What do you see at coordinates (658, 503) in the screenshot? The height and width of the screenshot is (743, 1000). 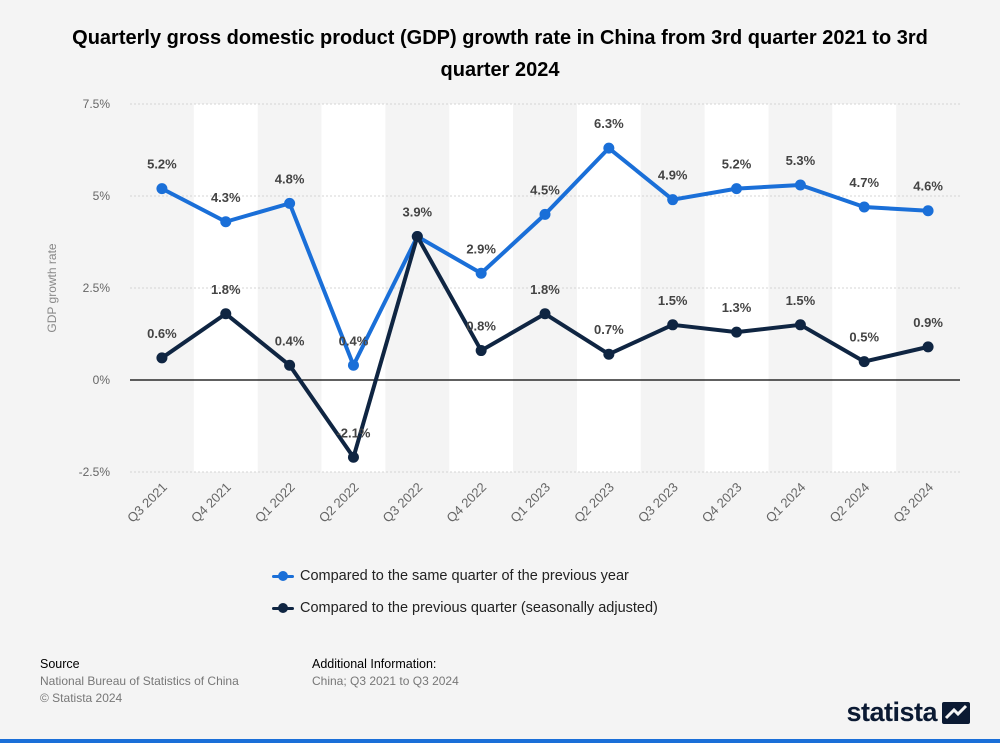 I see `x-tick-label: Q3 2023` at bounding box center [658, 503].